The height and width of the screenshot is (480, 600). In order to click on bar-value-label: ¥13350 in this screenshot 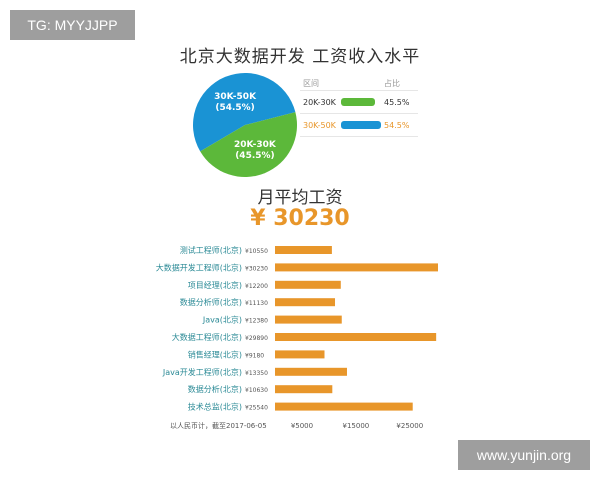, I will do `click(256, 373)`.